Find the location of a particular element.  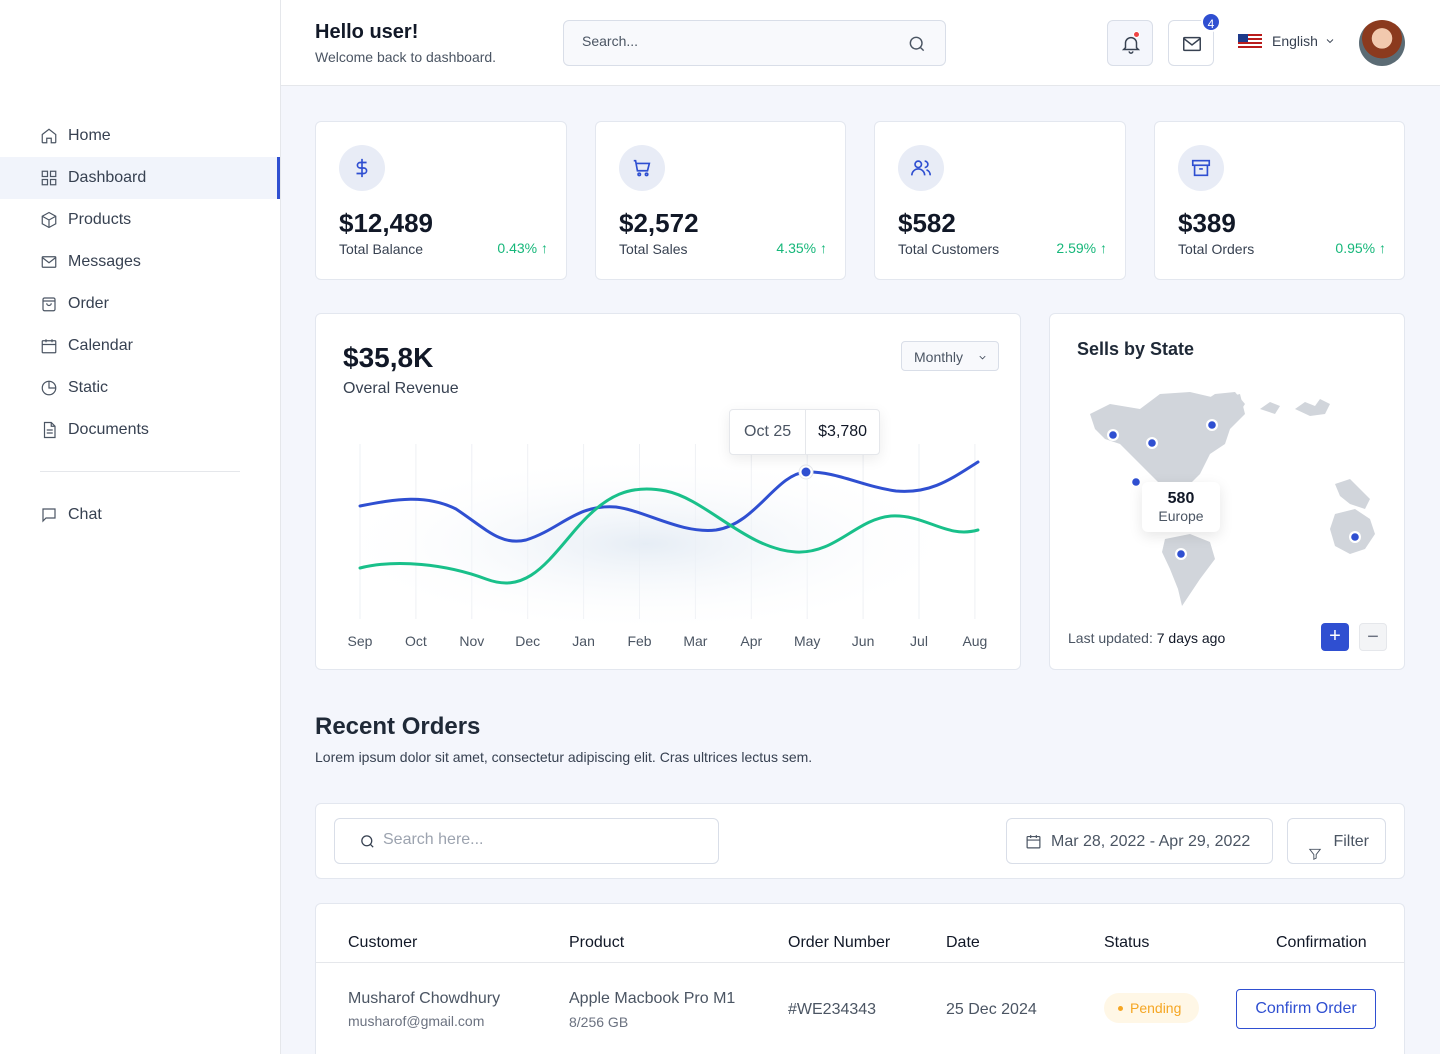

search-input is located at coordinates (732, 41).